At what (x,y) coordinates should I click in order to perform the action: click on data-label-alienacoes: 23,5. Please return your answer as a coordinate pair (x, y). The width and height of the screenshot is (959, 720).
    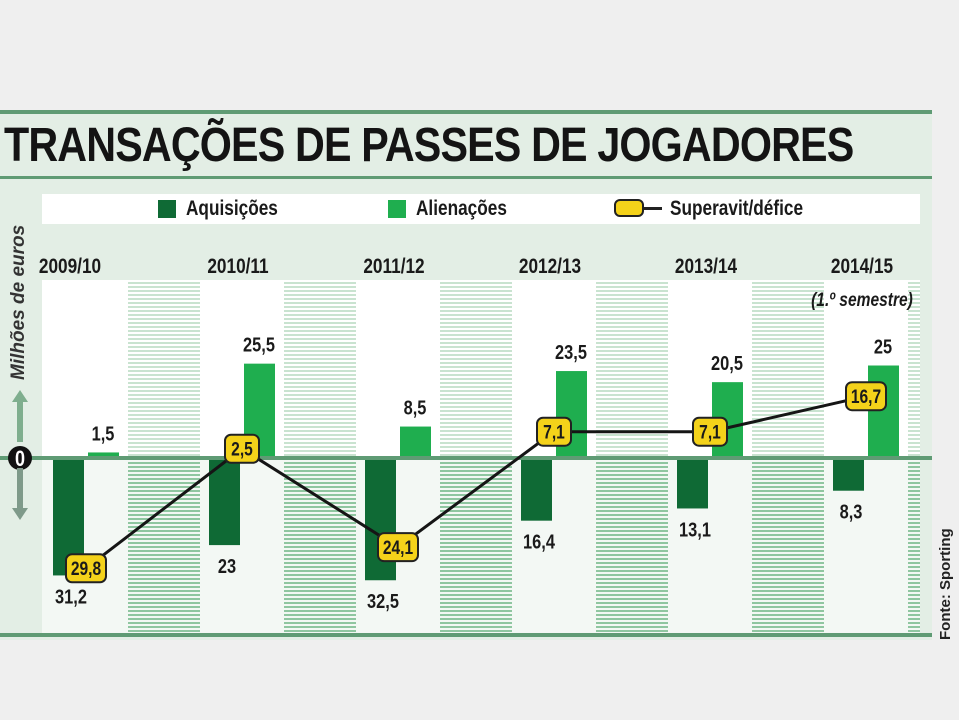
    Looking at the image, I should click on (571, 351).